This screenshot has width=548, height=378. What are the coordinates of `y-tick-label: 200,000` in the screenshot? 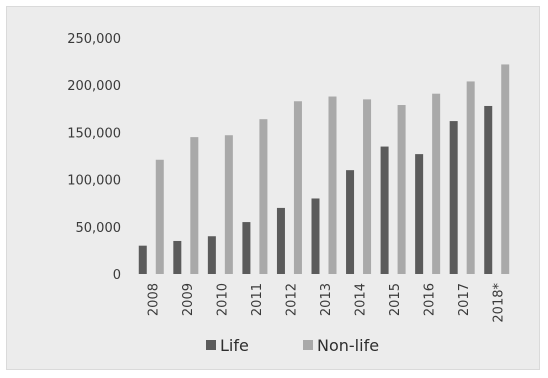 It's located at (94, 86).